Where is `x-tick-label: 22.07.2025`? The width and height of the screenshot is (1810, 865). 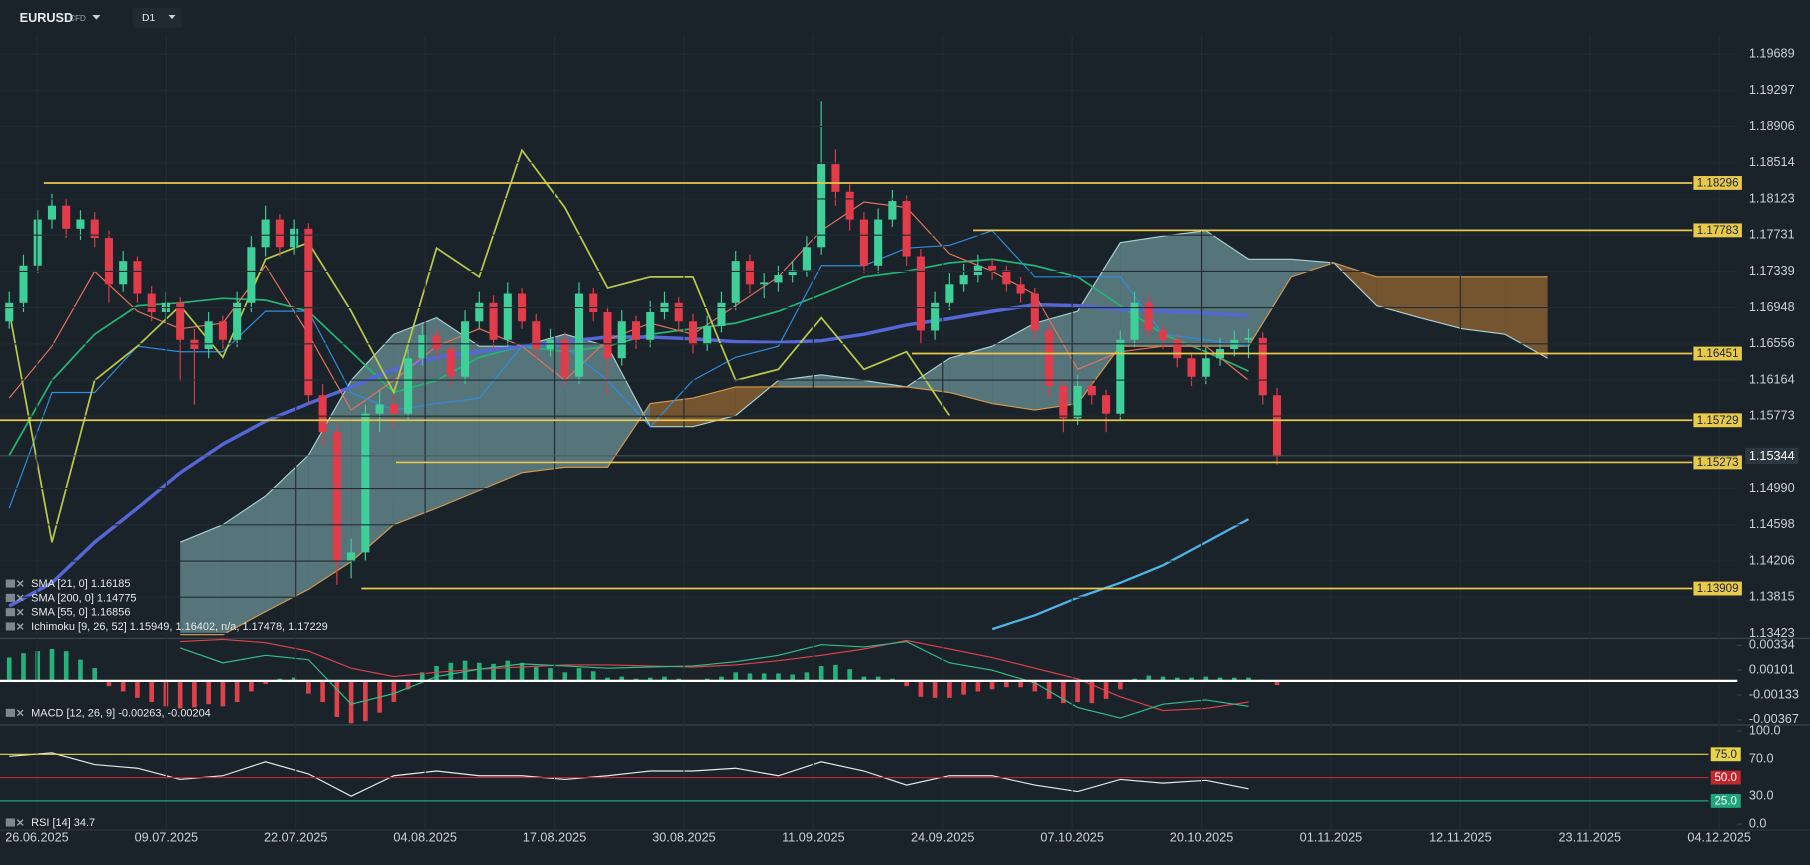 x-tick-label: 22.07.2025 is located at coordinates (296, 837).